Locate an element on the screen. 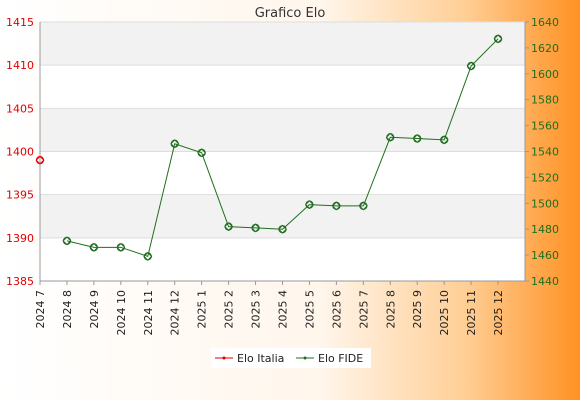  y-right-tick-label: 1500 is located at coordinates (545, 203).